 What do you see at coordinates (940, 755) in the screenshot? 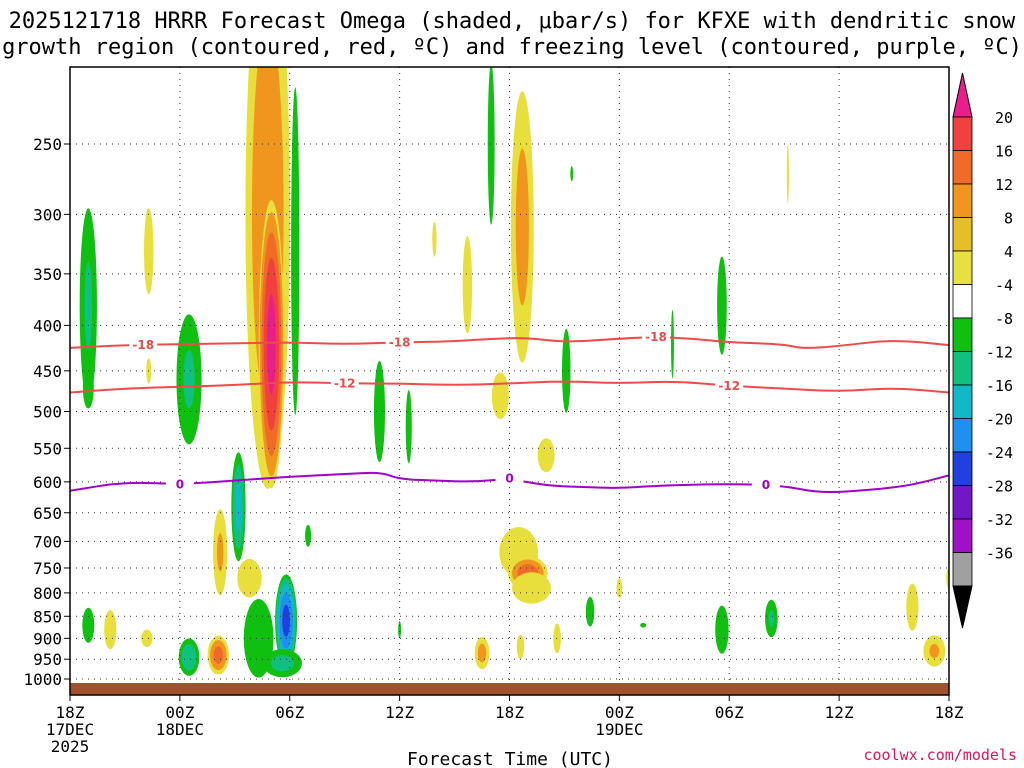
I see `credit-link: coolwx.com/models` at bounding box center [940, 755].